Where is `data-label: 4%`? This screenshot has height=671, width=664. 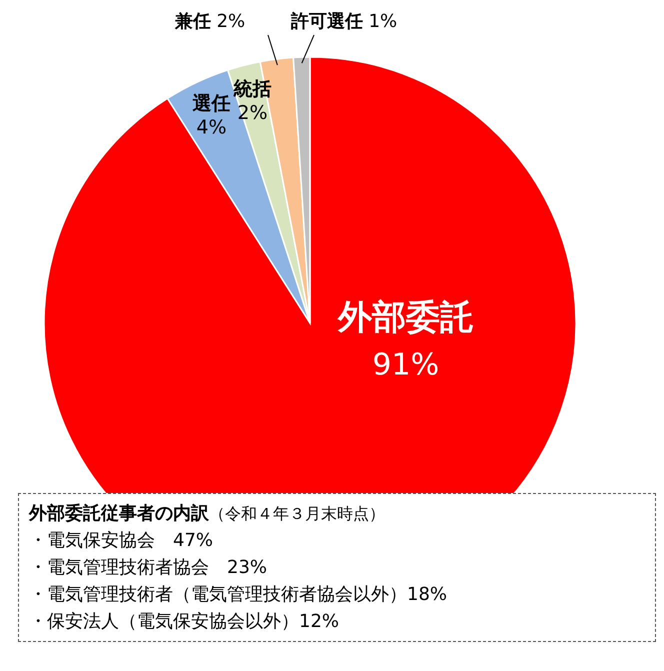 data-label: 4% is located at coordinates (211, 127).